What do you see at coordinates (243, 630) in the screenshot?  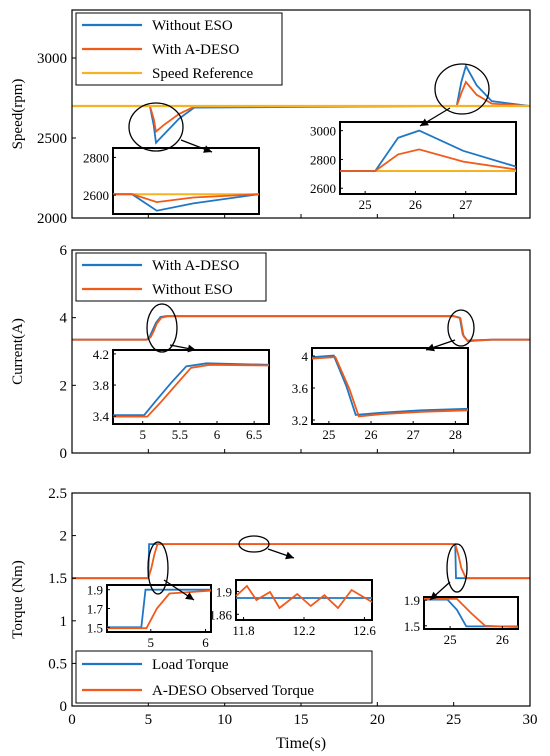 I see `inset-x-tick-label: 11.8` at bounding box center [243, 630].